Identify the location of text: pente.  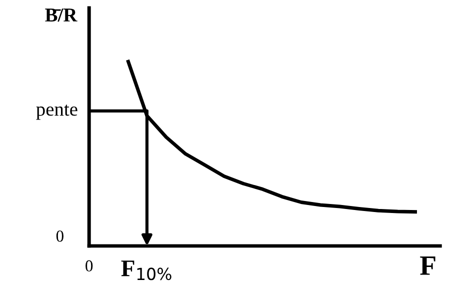
(57, 112).